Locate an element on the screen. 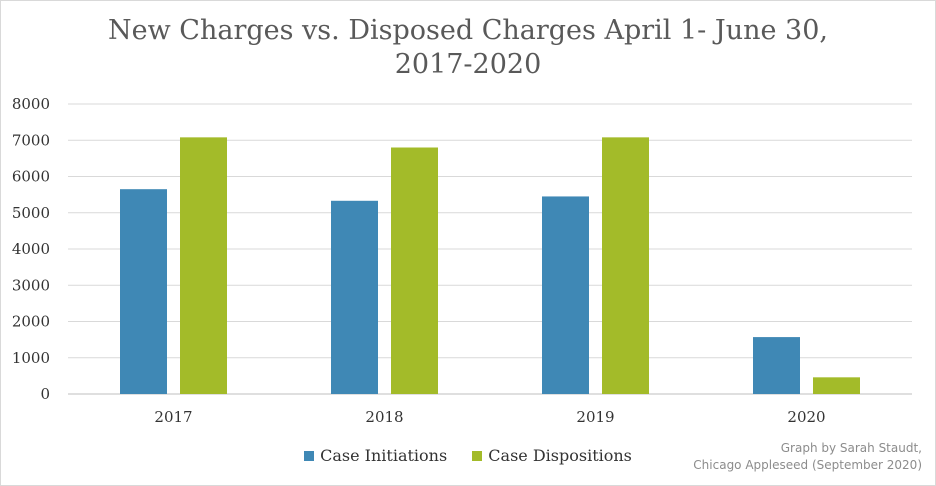  x-tick-label: 2017 is located at coordinates (173, 417).